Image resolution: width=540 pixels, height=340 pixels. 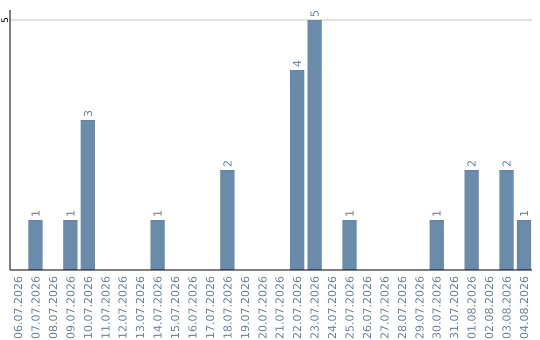 I want to click on x-tick-label: 19.07.2026, so click(x=245, y=307).